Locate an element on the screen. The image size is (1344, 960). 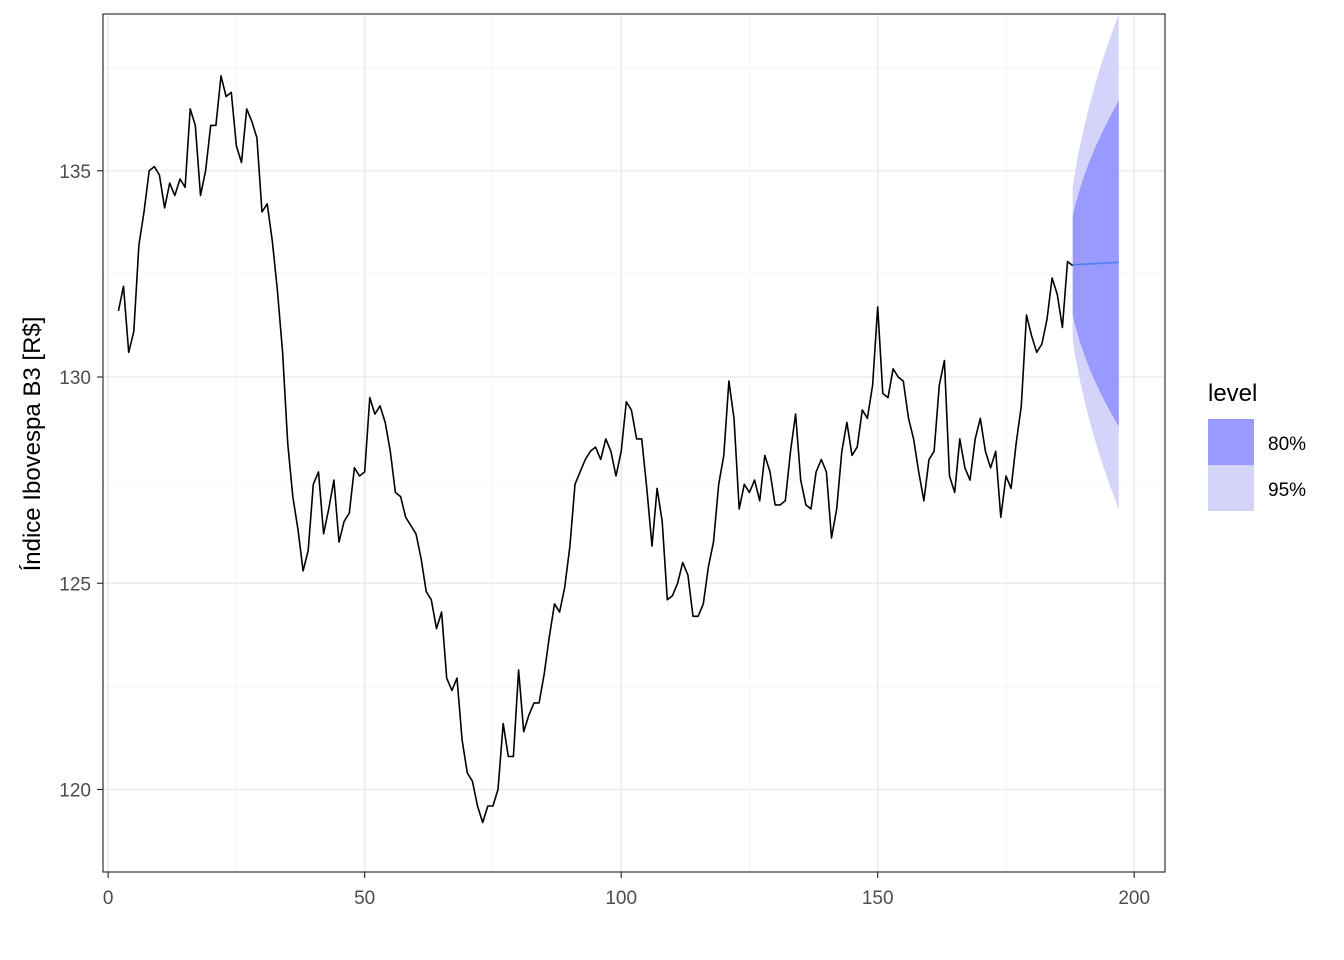
x-tick-label: 150 is located at coordinates (878, 898).